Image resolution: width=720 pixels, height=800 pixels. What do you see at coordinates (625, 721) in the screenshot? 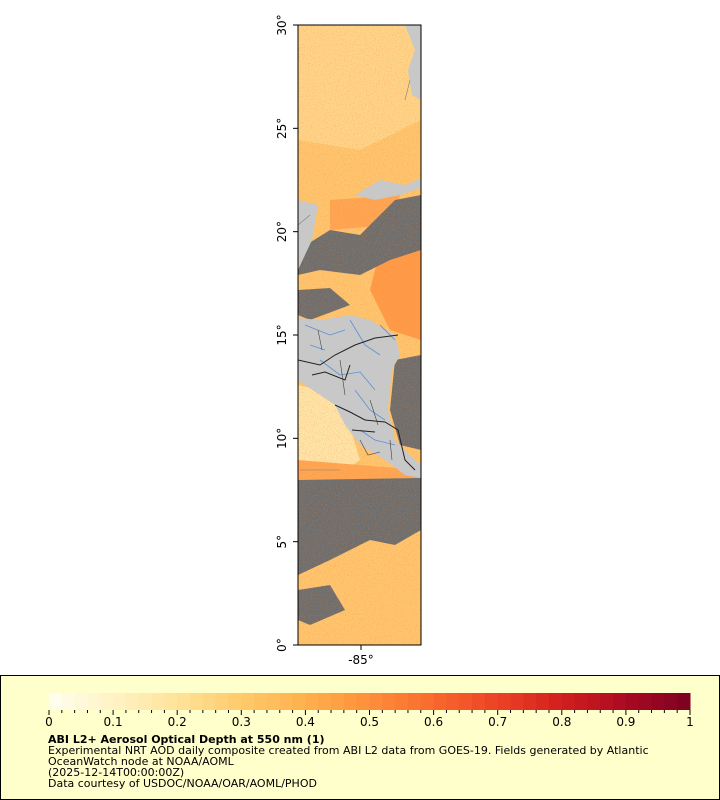
I see `colorbar-tick-label: 0.9` at bounding box center [625, 721].